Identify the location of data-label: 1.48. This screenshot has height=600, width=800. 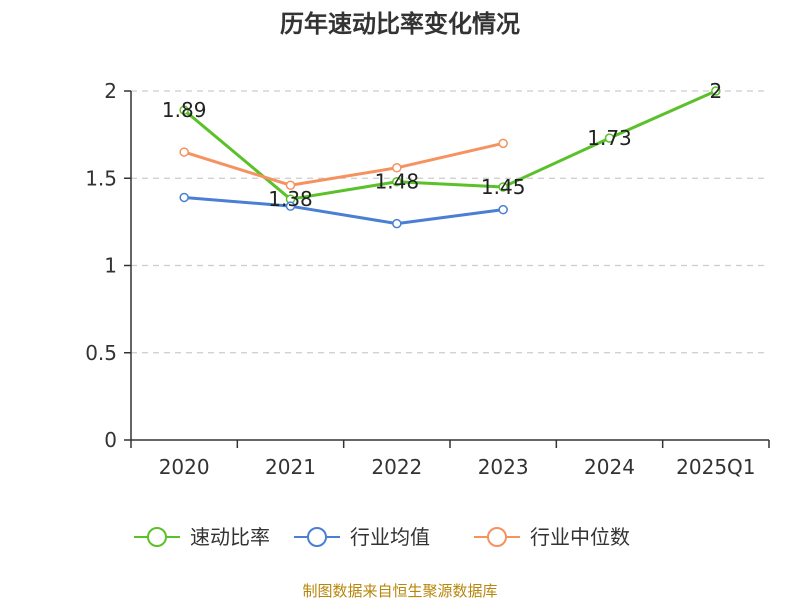
(397, 182).